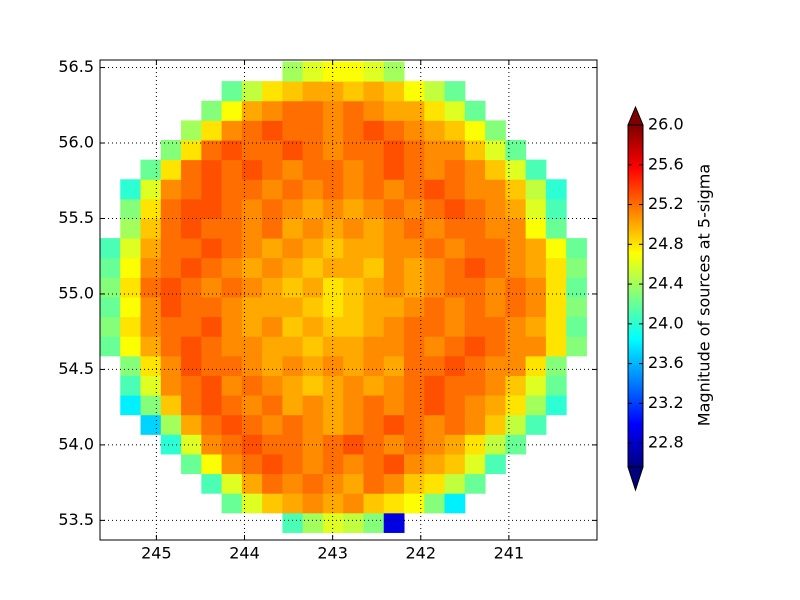 The width and height of the screenshot is (800, 600). I want to click on colorbar, so click(635, 296).